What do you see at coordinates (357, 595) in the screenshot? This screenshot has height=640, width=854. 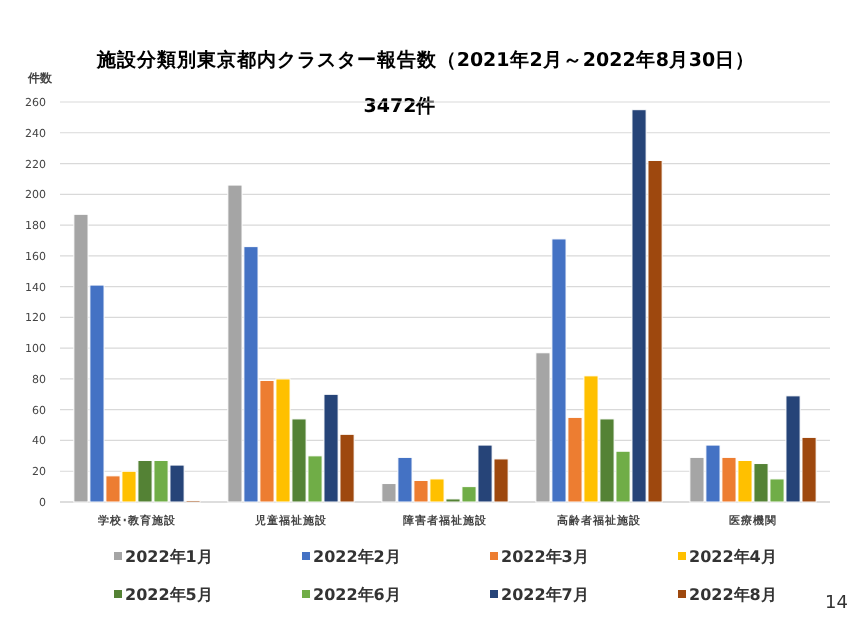 I see `legend-label: 2022年6月` at bounding box center [357, 595].